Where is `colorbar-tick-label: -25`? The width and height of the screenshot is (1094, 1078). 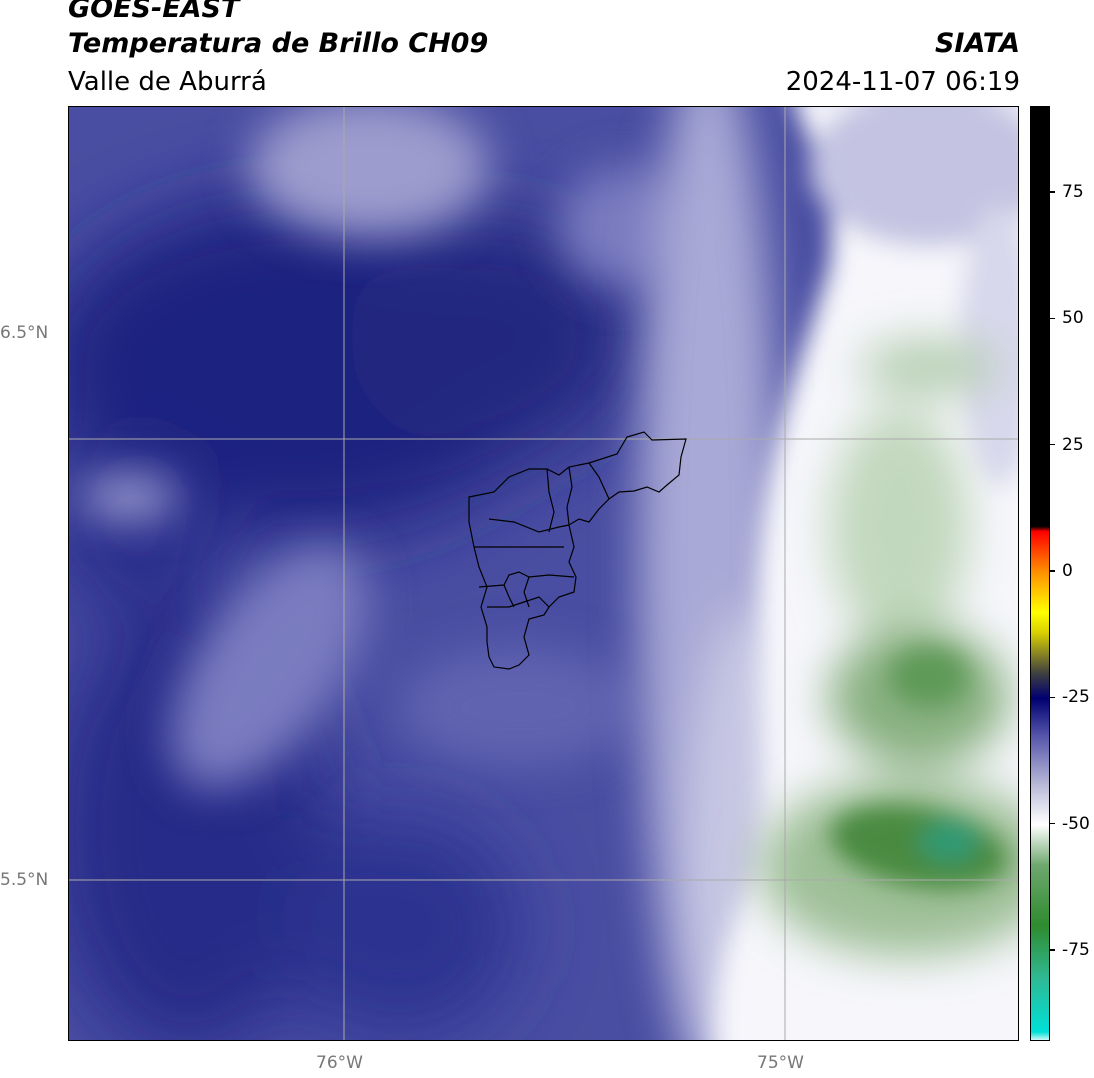
colorbar-tick-label: -25 is located at coordinates (1076, 697).